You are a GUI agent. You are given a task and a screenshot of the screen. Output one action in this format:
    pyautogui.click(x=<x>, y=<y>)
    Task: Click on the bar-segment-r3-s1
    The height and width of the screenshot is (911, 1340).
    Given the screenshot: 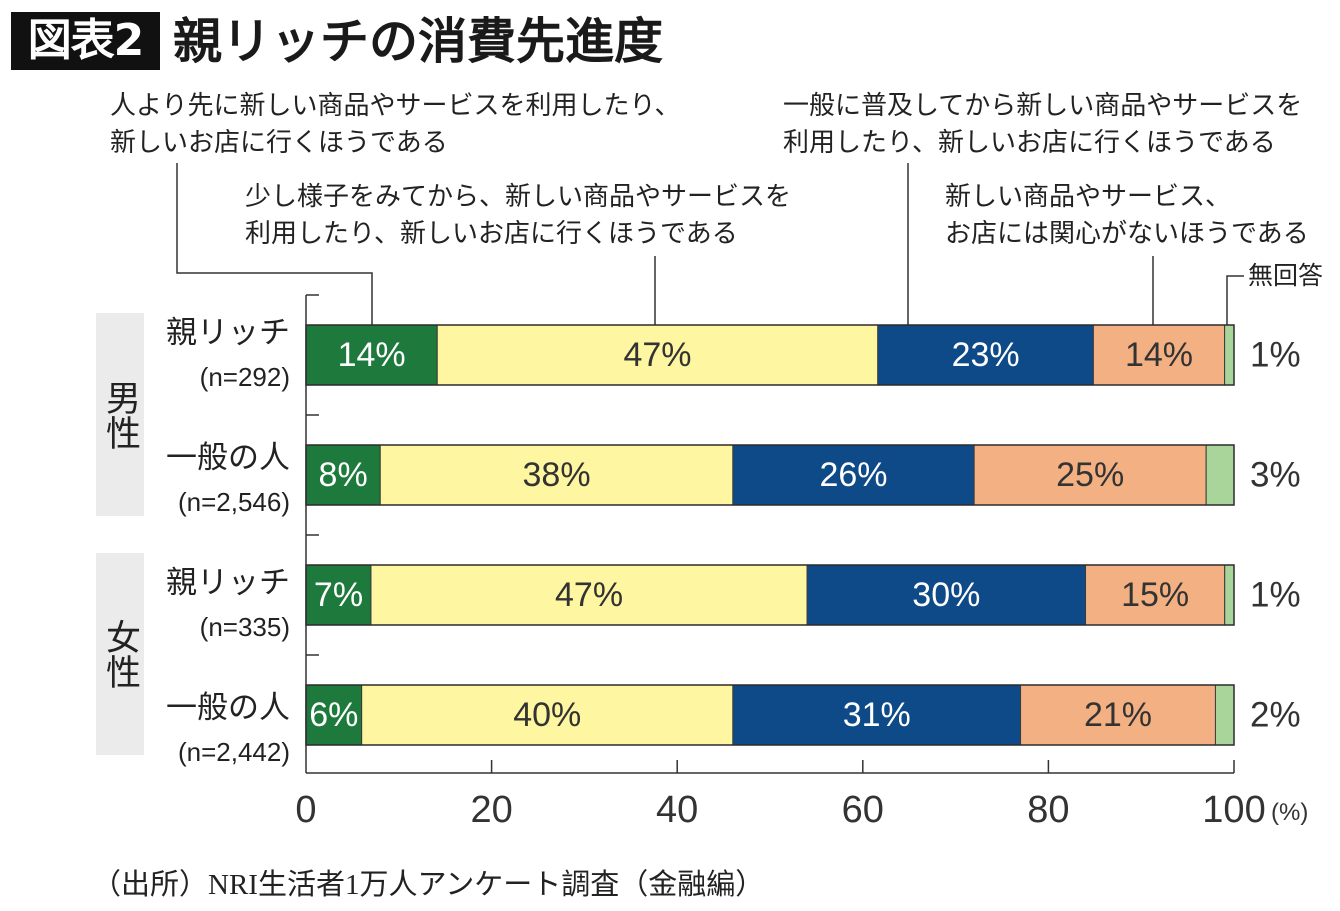 What is the action you would take?
    pyautogui.click(x=338, y=595)
    